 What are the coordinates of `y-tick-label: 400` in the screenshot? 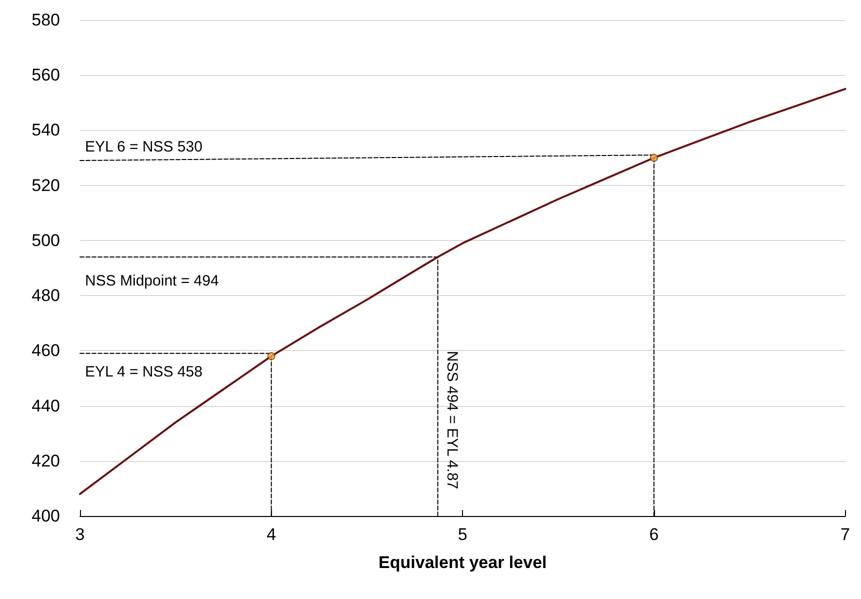 It's located at (46, 516).